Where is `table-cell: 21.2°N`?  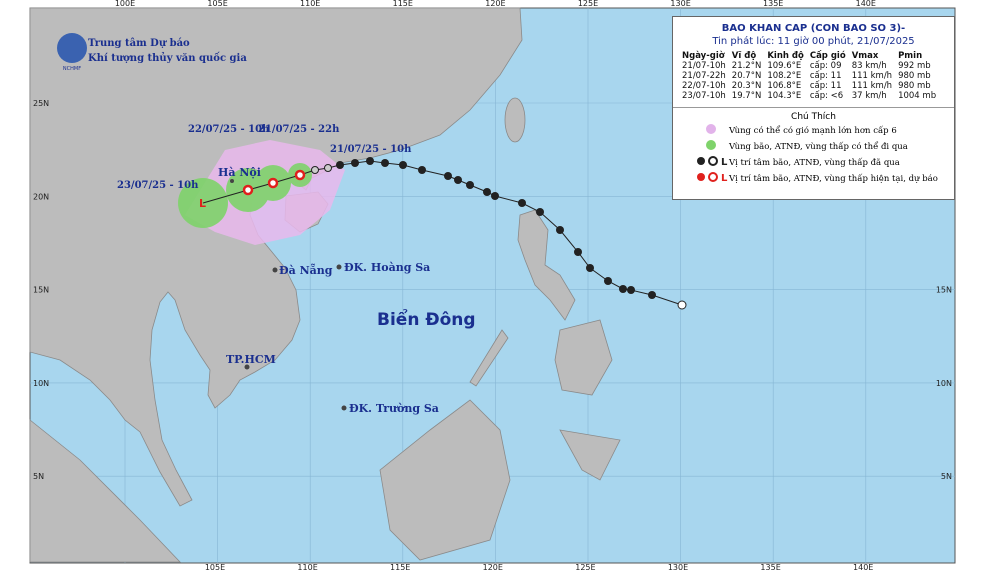
table-cell: 21.2°N is located at coordinates (746, 66).